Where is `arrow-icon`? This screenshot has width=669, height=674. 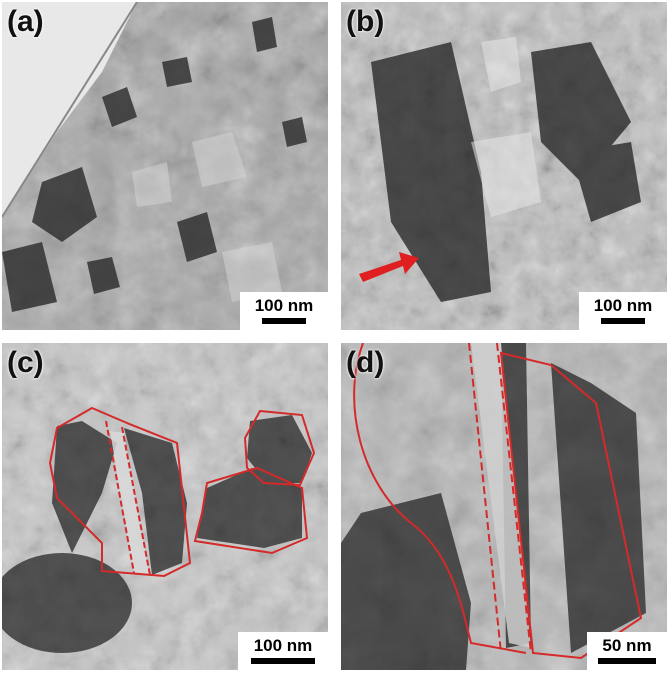
arrow-icon is located at coordinates (389, 267).